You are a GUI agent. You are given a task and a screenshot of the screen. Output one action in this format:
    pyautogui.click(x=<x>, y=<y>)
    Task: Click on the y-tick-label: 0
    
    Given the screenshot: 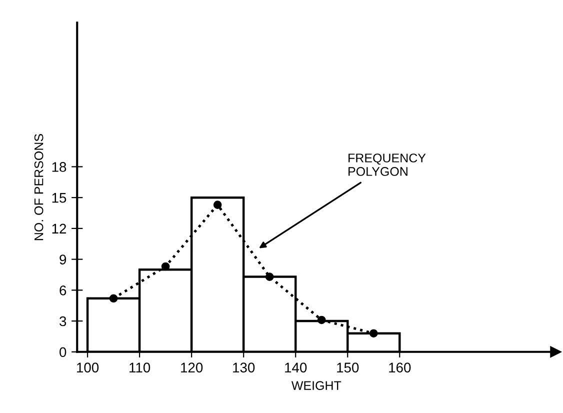 What is the action you would take?
    pyautogui.click(x=63, y=352)
    